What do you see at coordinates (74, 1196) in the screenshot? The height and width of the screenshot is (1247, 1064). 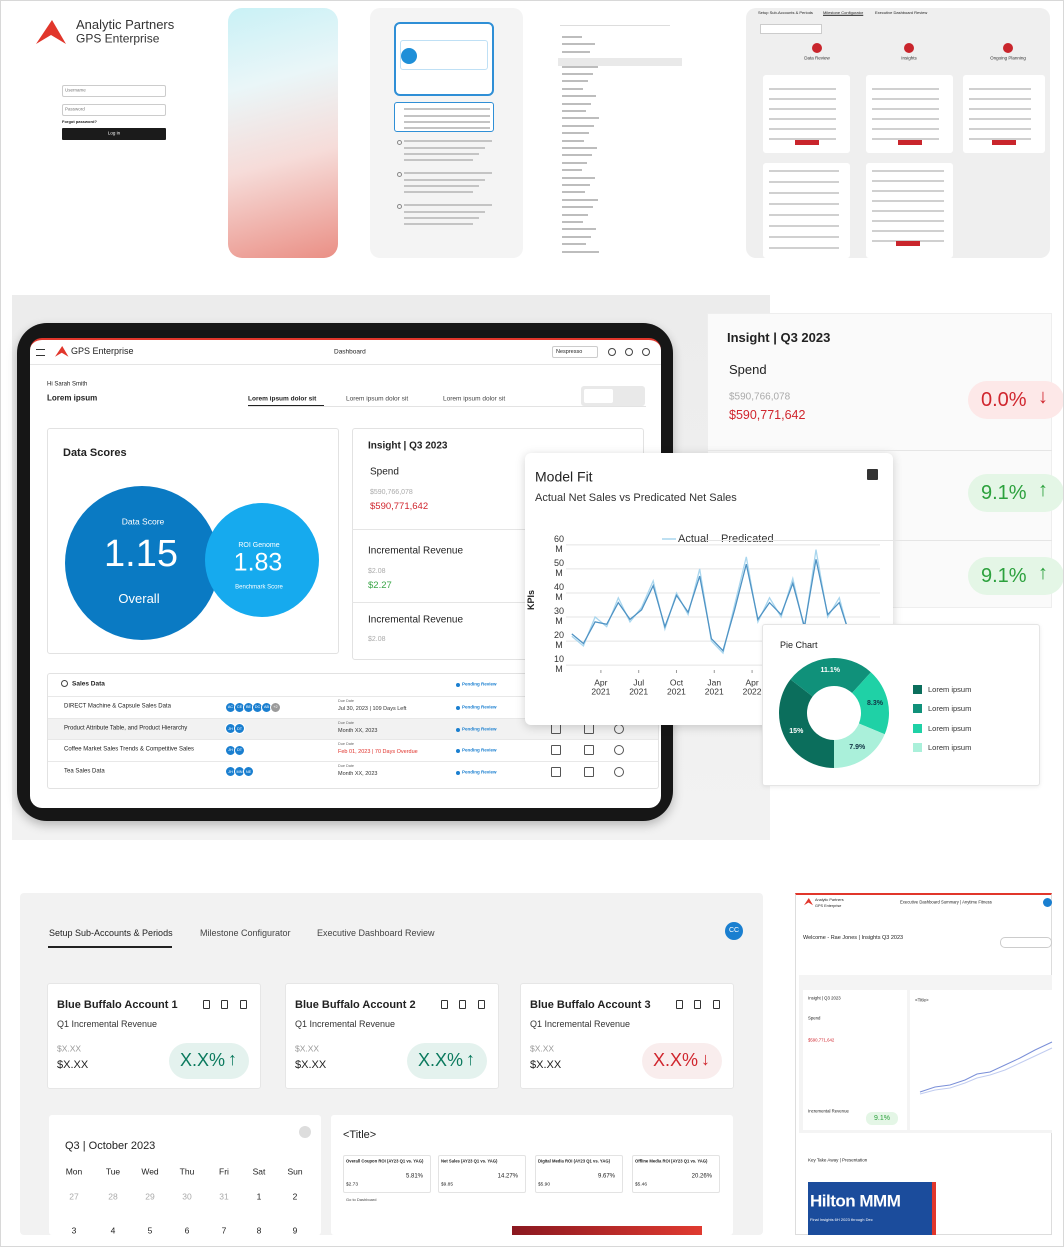 I see `calendar-date: 27` at bounding box center [74, 1196].